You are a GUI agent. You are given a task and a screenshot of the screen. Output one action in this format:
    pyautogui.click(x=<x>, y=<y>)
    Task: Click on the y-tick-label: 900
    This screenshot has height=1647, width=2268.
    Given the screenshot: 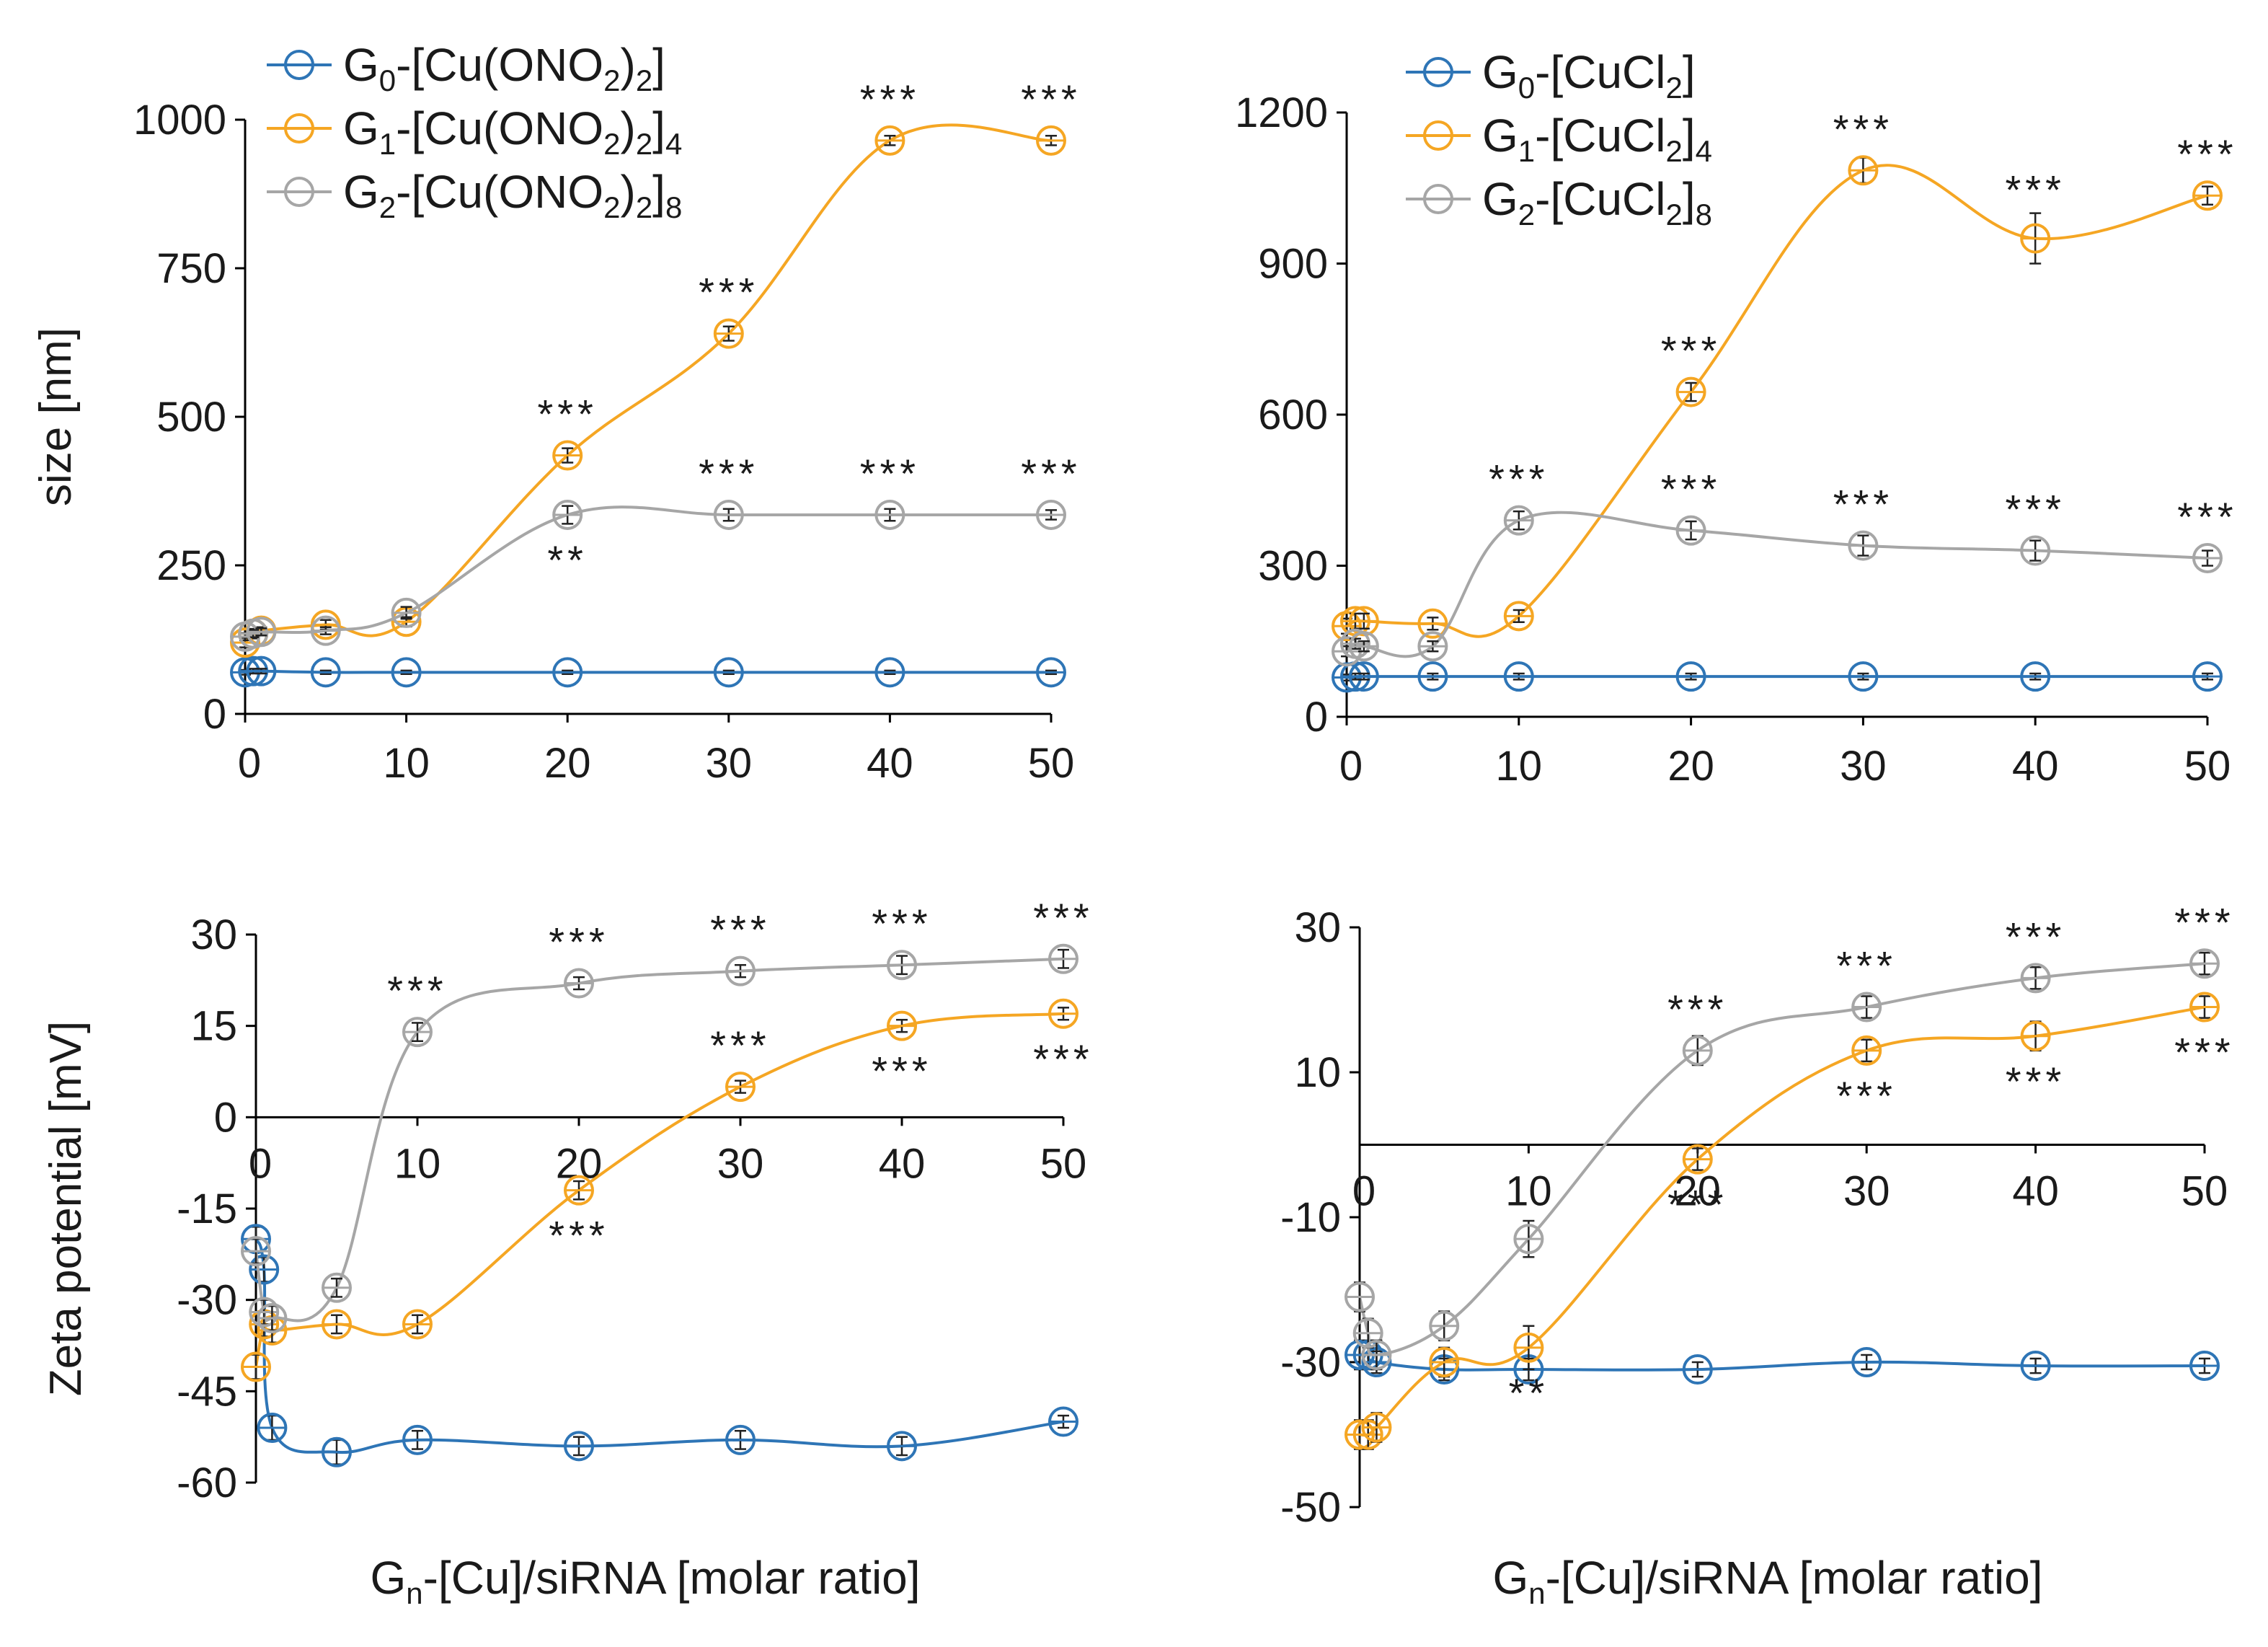 What is the action you would take?
    pyautogui.click(x=1293, y=264)
    